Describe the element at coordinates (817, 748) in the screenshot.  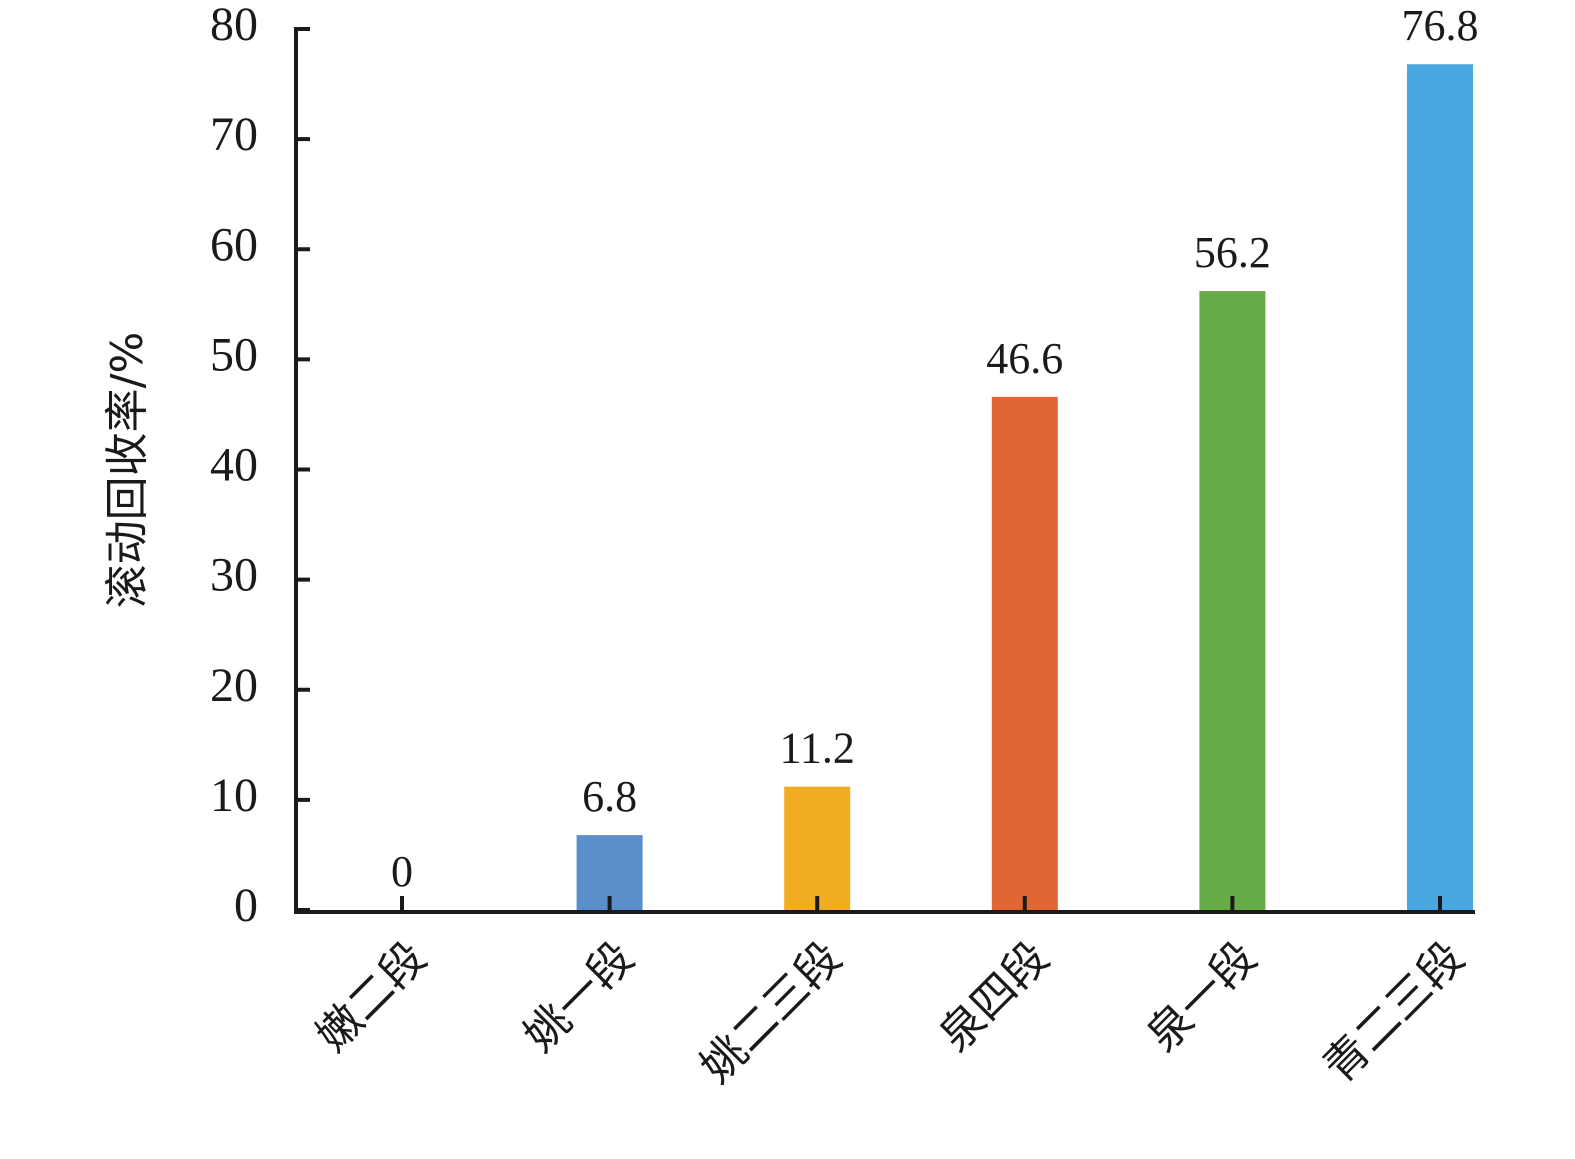
I see `data-label: 11.2` at that location.